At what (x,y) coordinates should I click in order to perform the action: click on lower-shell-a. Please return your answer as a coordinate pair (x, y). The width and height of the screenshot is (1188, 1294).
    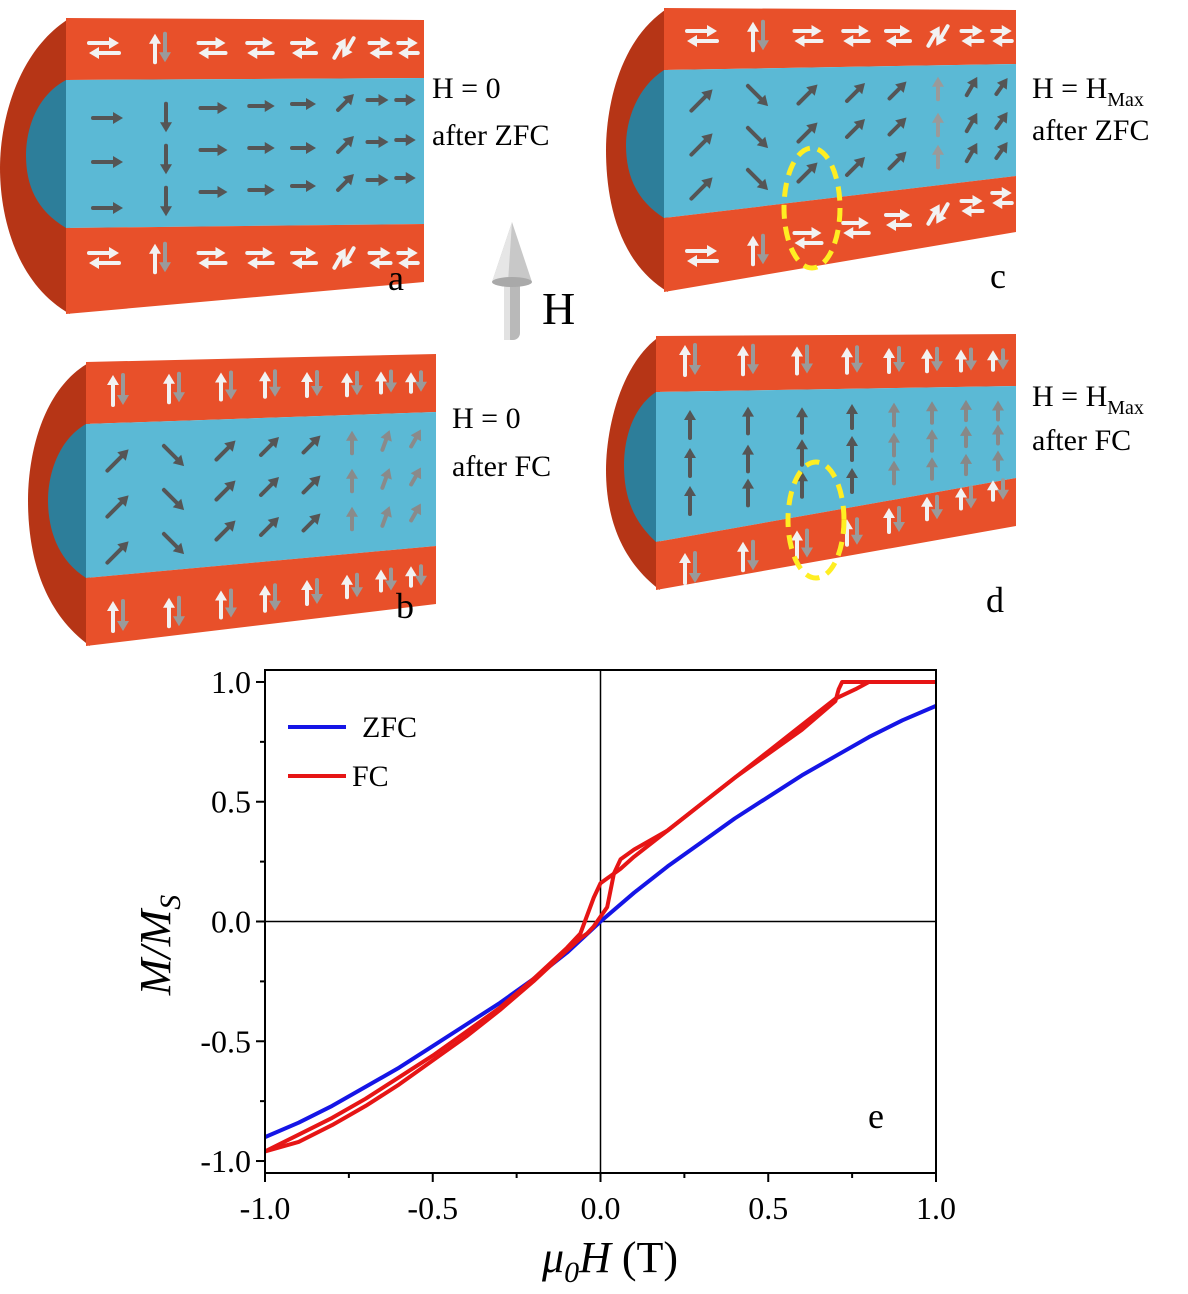
    Looking at the image, I should click on (245, 269).